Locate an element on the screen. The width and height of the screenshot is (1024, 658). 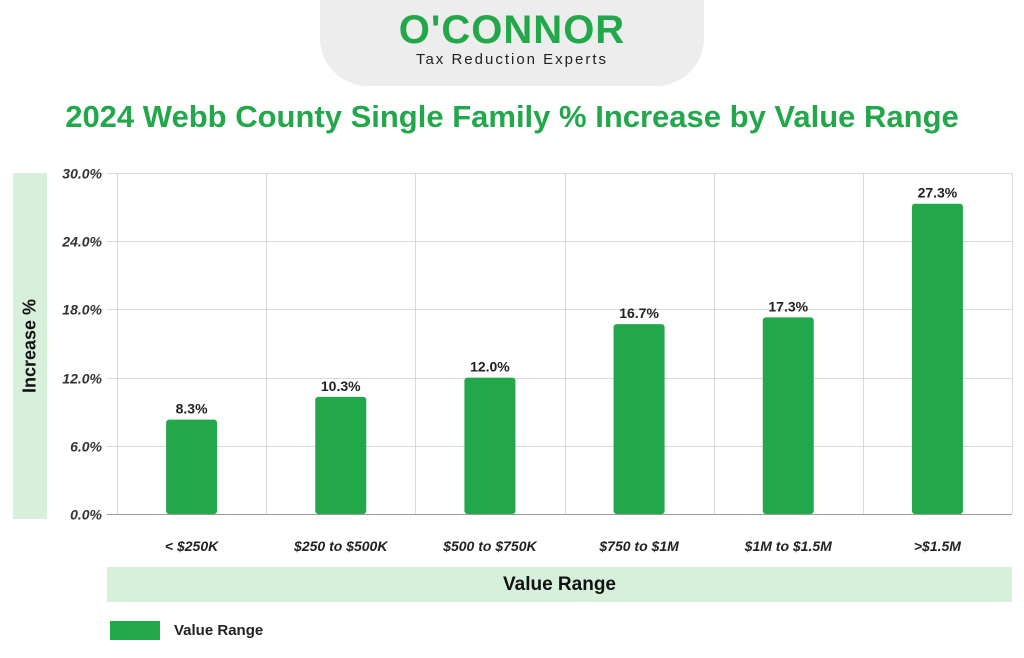
y-tick-label: 0.0% is located at coordinates (86, 515).